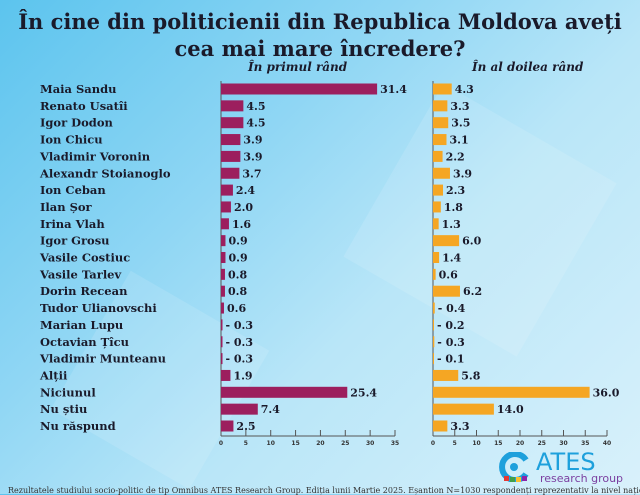 This screenshot has width=640, height=495. I want to click on data-label: 1.8, so click(453, 207).